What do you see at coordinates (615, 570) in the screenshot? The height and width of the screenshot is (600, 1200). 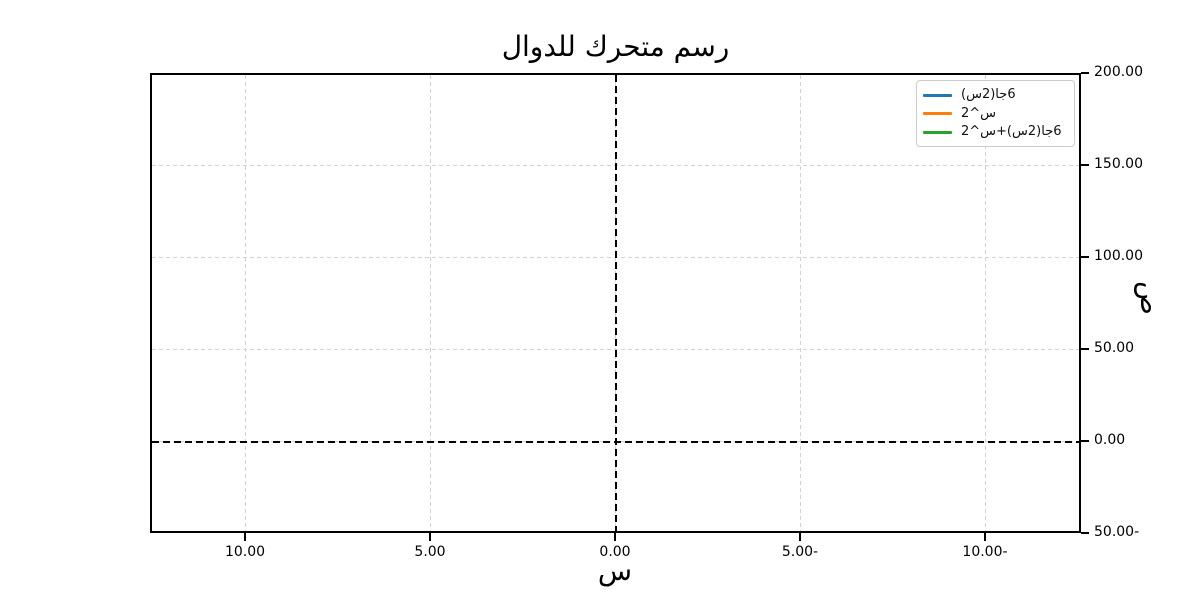 I see `x-axis-label: س` at bounding box center [615, 570].